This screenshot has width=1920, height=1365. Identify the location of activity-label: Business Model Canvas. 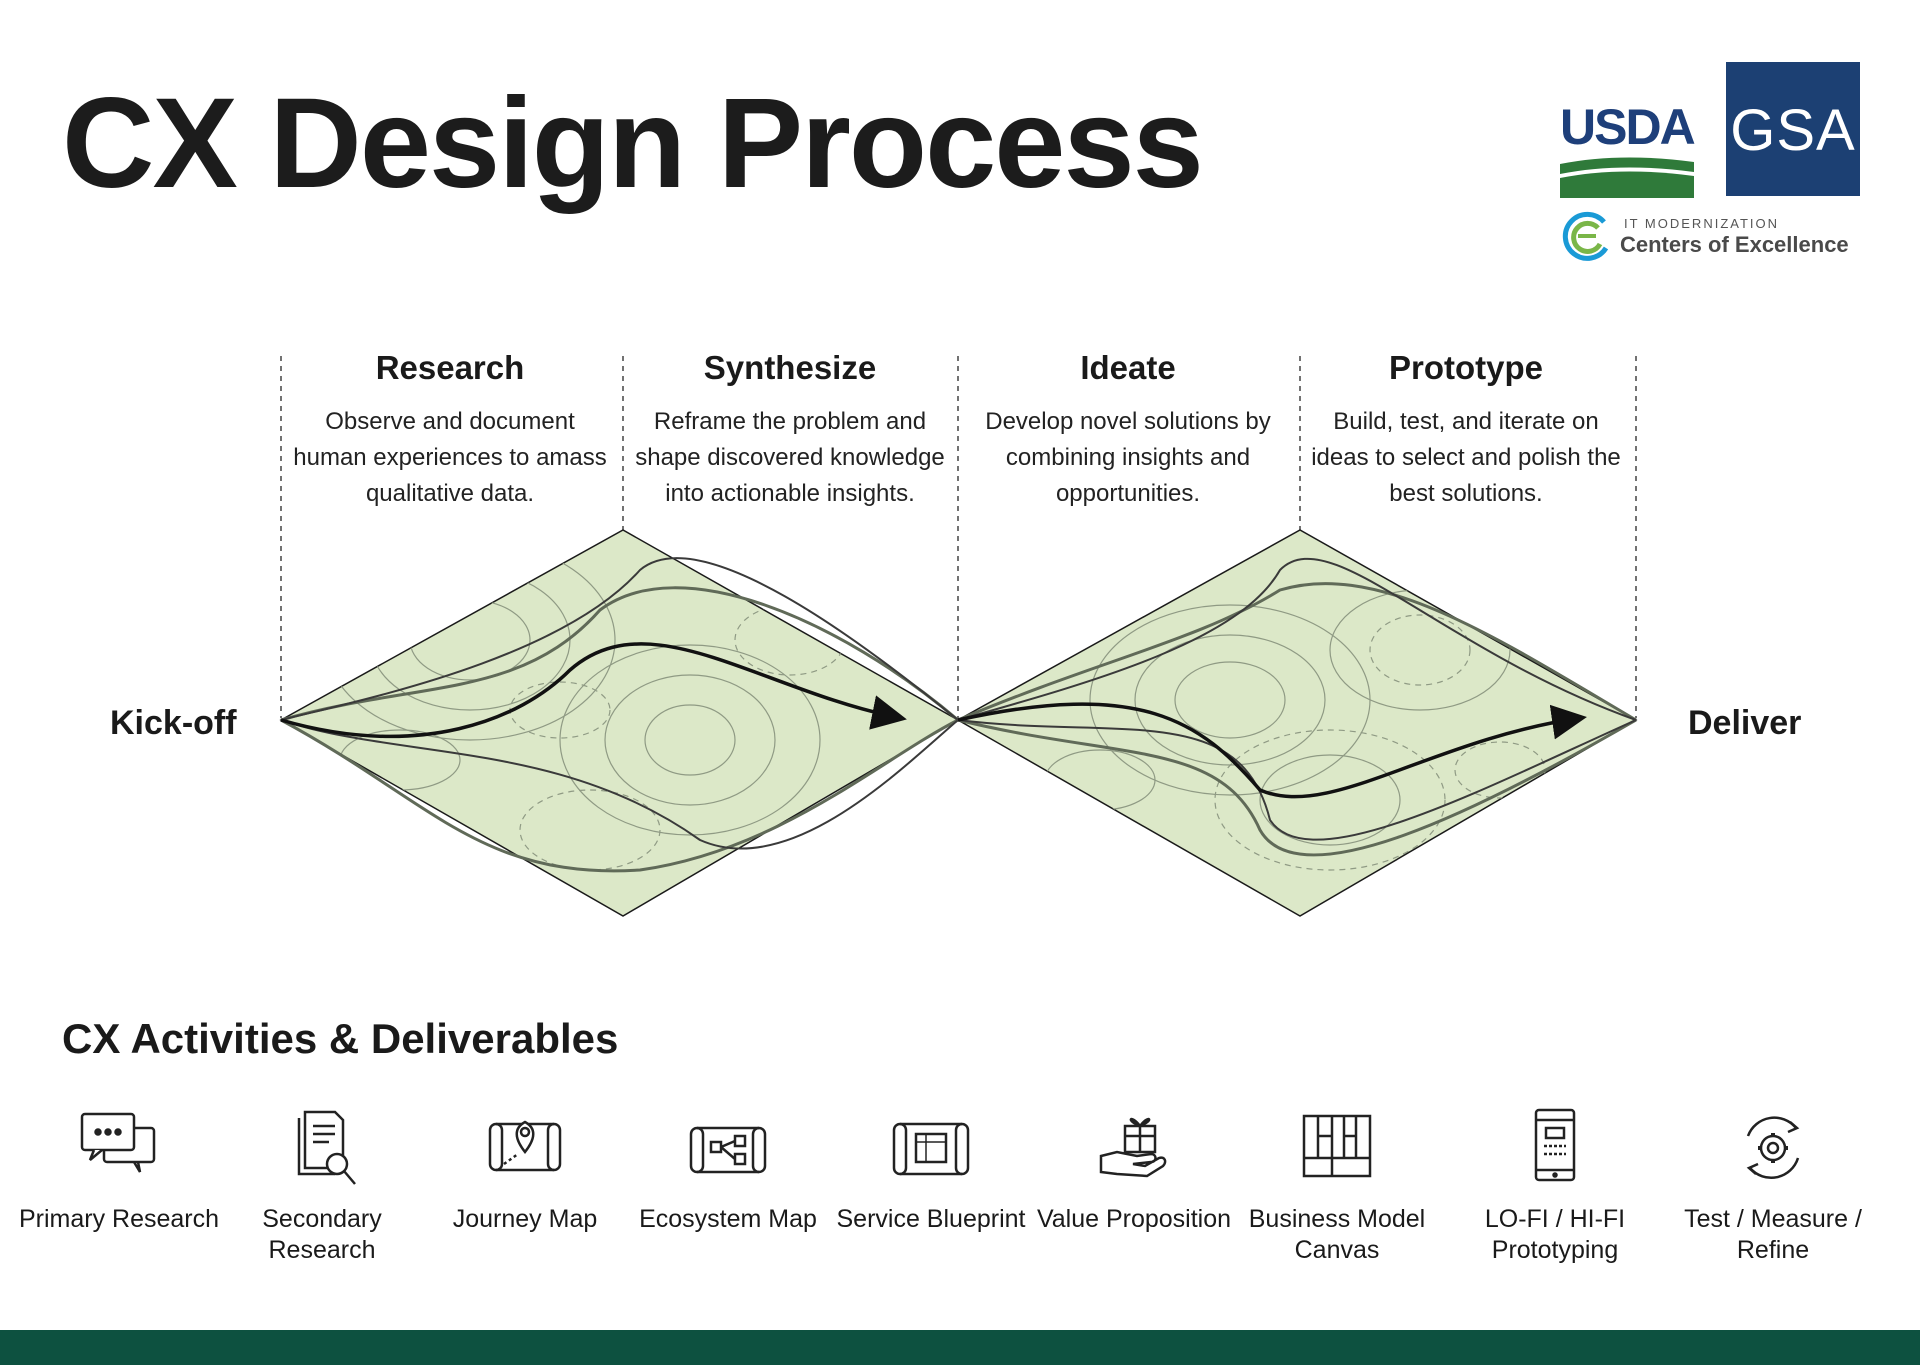
(1337, 1234).